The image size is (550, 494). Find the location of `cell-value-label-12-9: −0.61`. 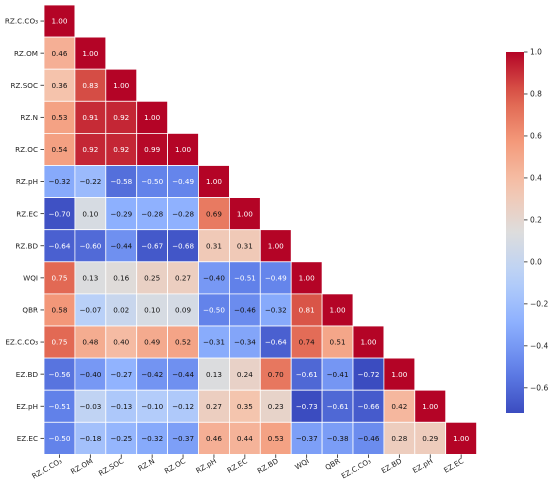

cell-value-label-12-9: −0.61 is located at coordinates (338, 406).